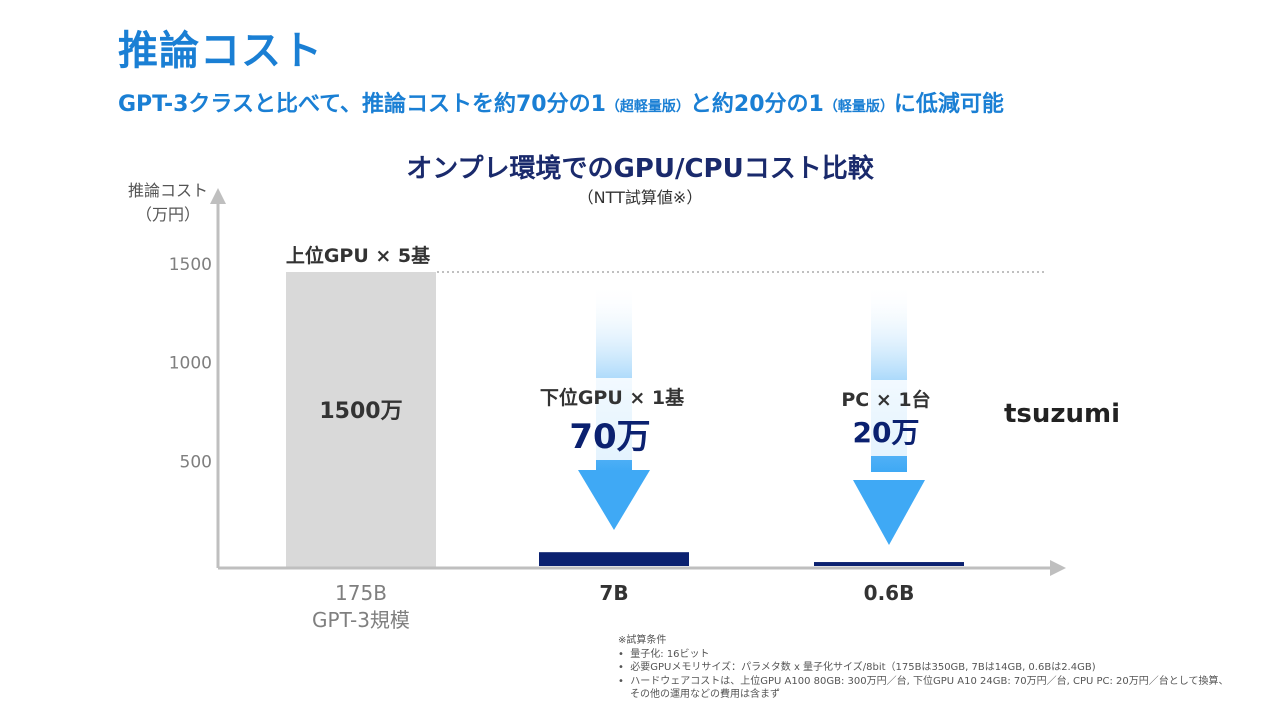  What do you see at coordinates (218, 196) in the screenshot?
I see `y-axis-arrowhead` at bounding box center [218, 196].